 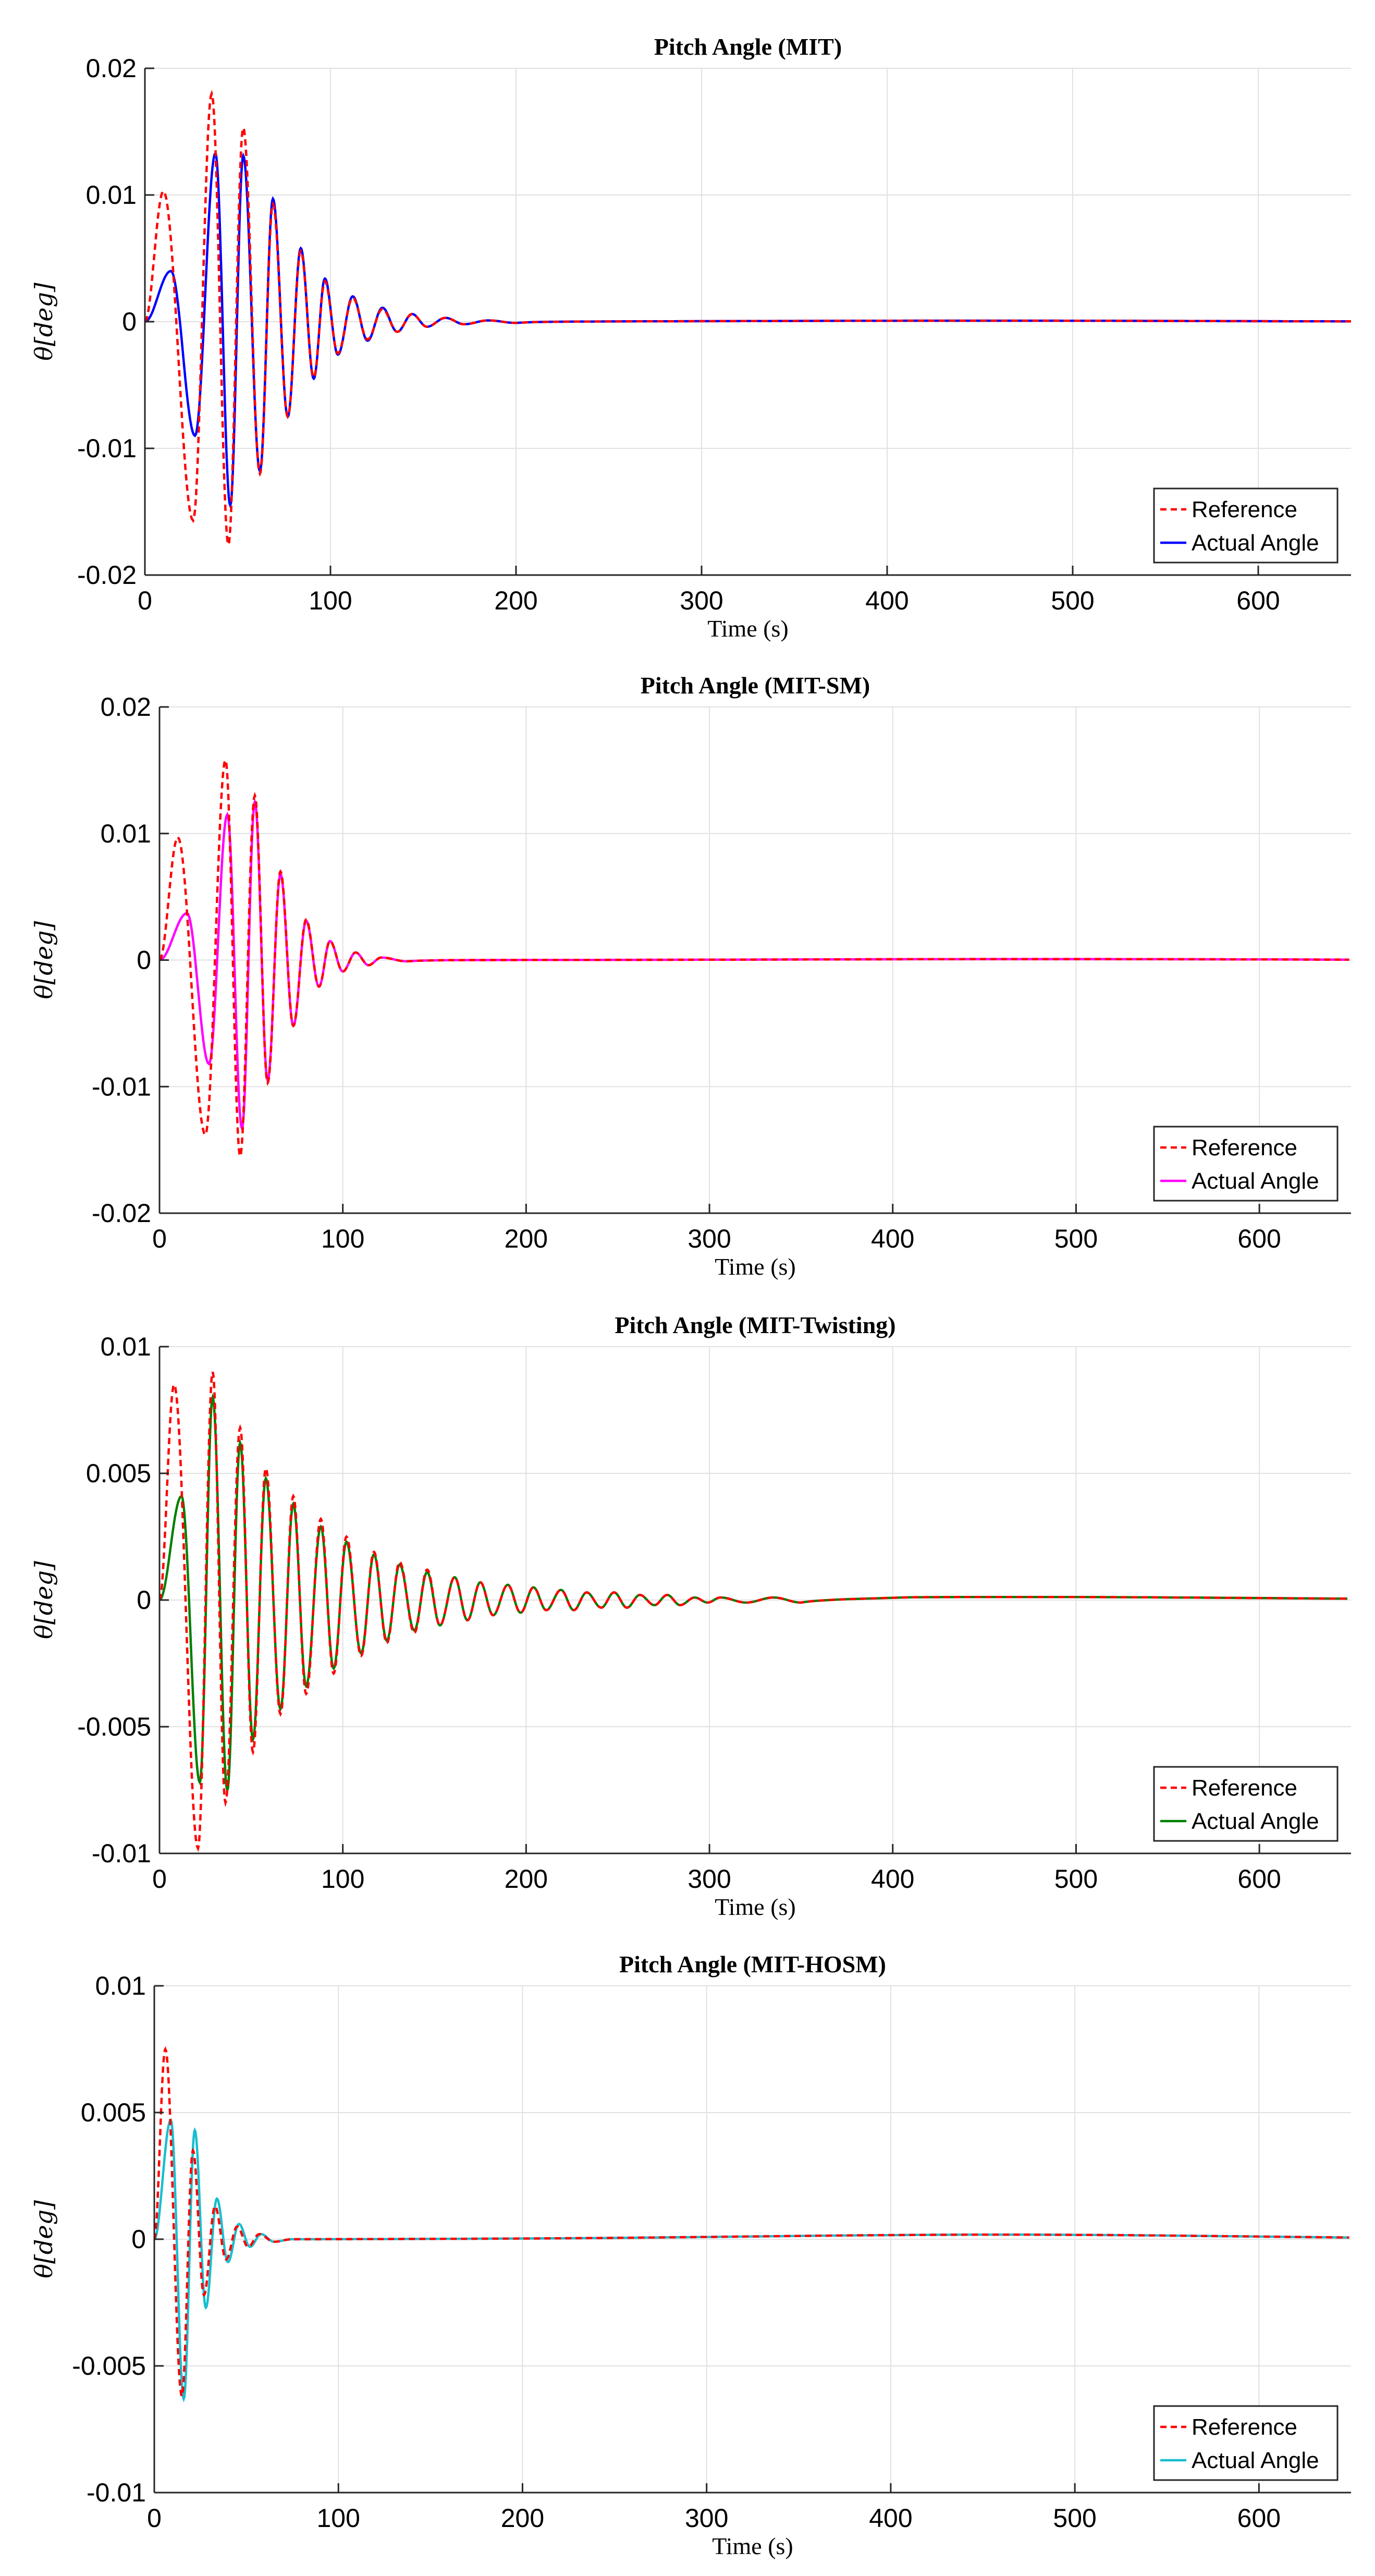 I want to click on chart-title: Pitch Angle (MIT-HOSM), so click(x=752, y=1964).